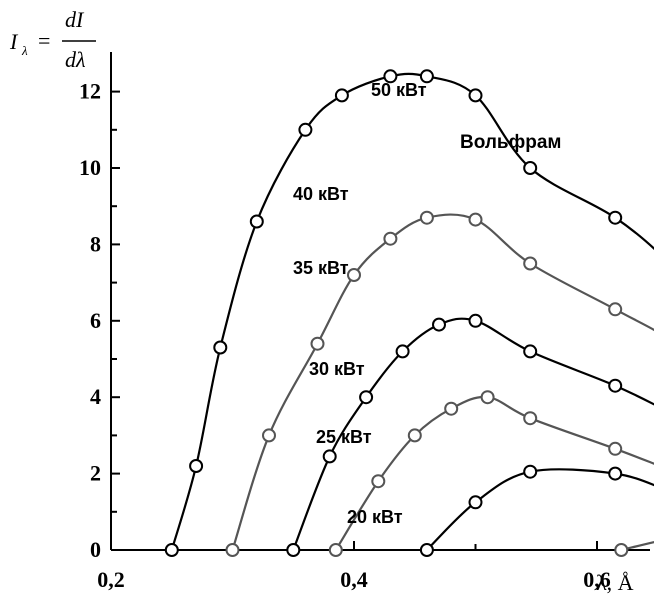  What do you see at coordinates (24, 50) in the screenshot?
I see `y-label-sub: λ` at bounding box center [24, 50].